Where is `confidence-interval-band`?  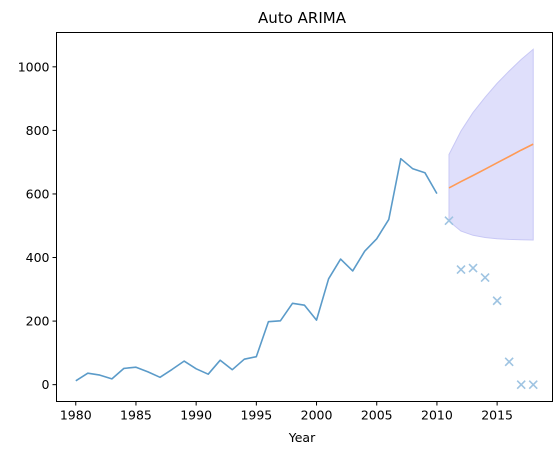
confidence-interval-band is located at coordinates (491, 144).